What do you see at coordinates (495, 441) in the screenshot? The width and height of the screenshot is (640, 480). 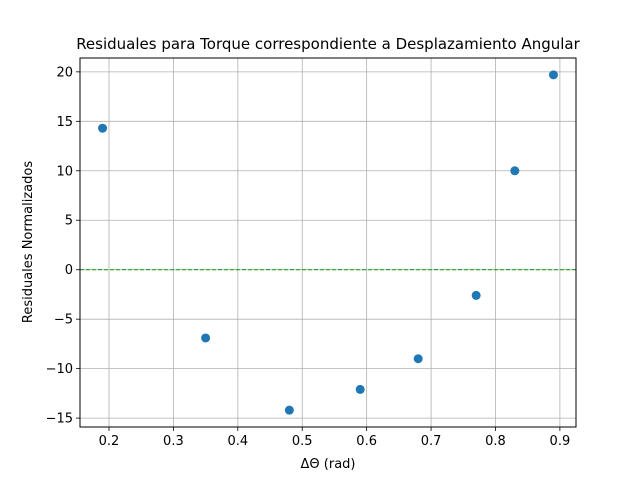 I see `x-tick-label: 0.8` at bounding box center [495, 441].